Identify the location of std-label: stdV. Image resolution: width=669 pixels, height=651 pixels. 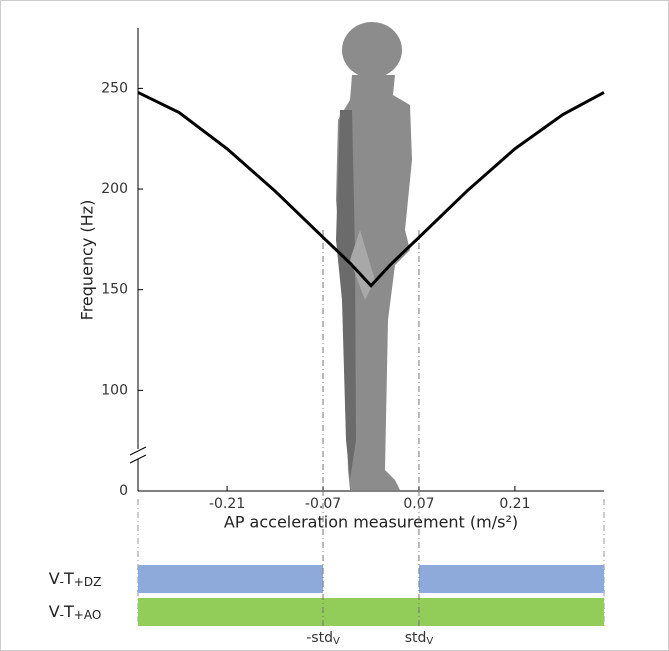
(419, 638).